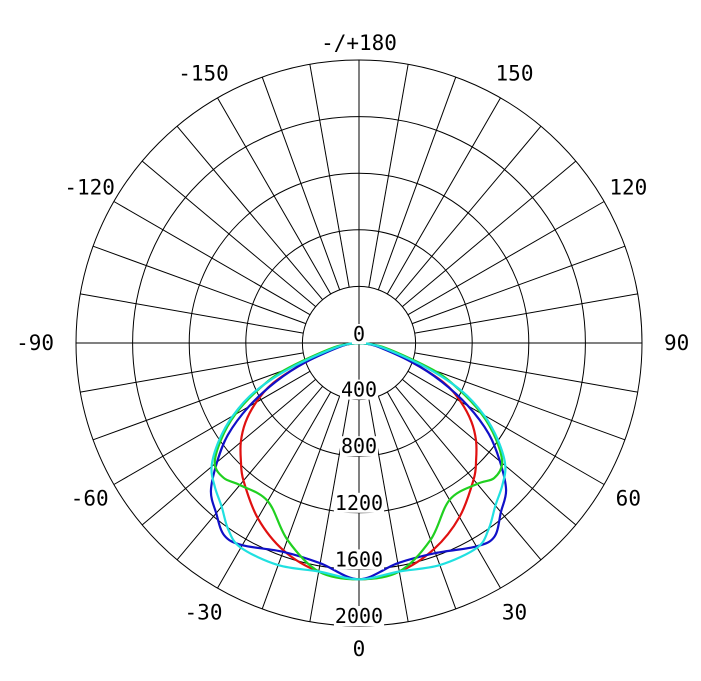 The height and width of the screenshot is (681, 701). I want to click on angle-tick-label: -150, so click(203, 74).